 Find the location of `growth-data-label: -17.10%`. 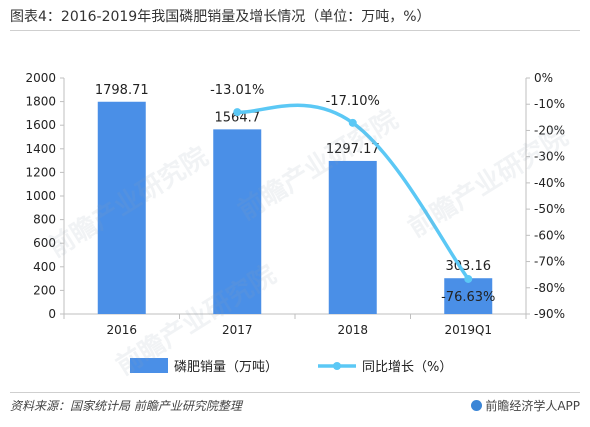

growth-data-label: -17.10% is located at coordinates (353, 101).